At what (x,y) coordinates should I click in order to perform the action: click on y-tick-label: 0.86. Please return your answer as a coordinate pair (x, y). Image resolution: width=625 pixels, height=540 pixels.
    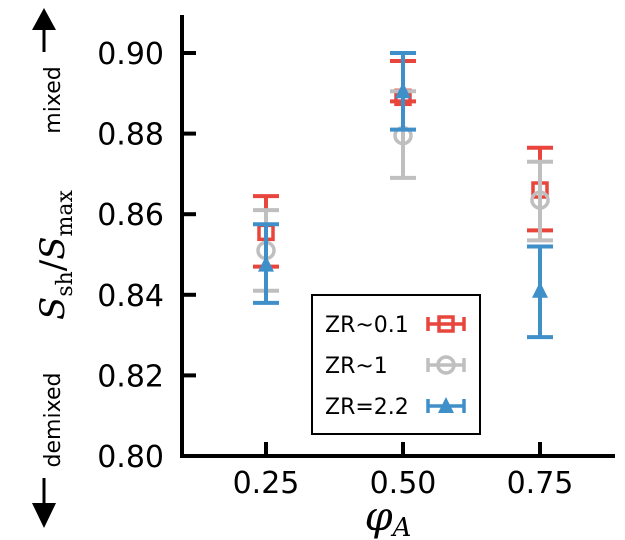
    Looking at the image, I should click on (130, 215).